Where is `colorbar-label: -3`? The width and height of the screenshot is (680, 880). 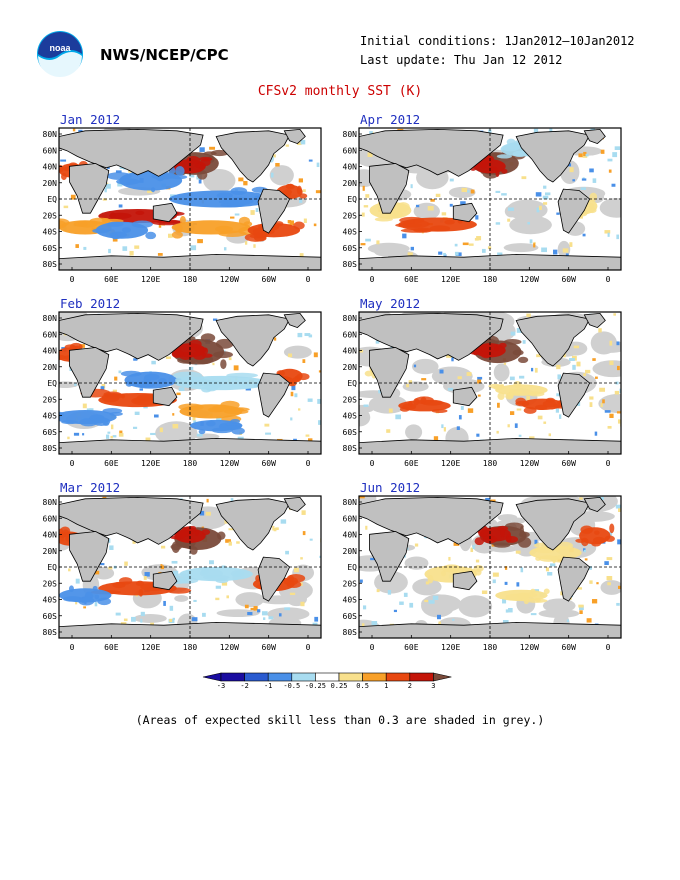 colorbar-label: -3 is located at coordinates (221, 686).